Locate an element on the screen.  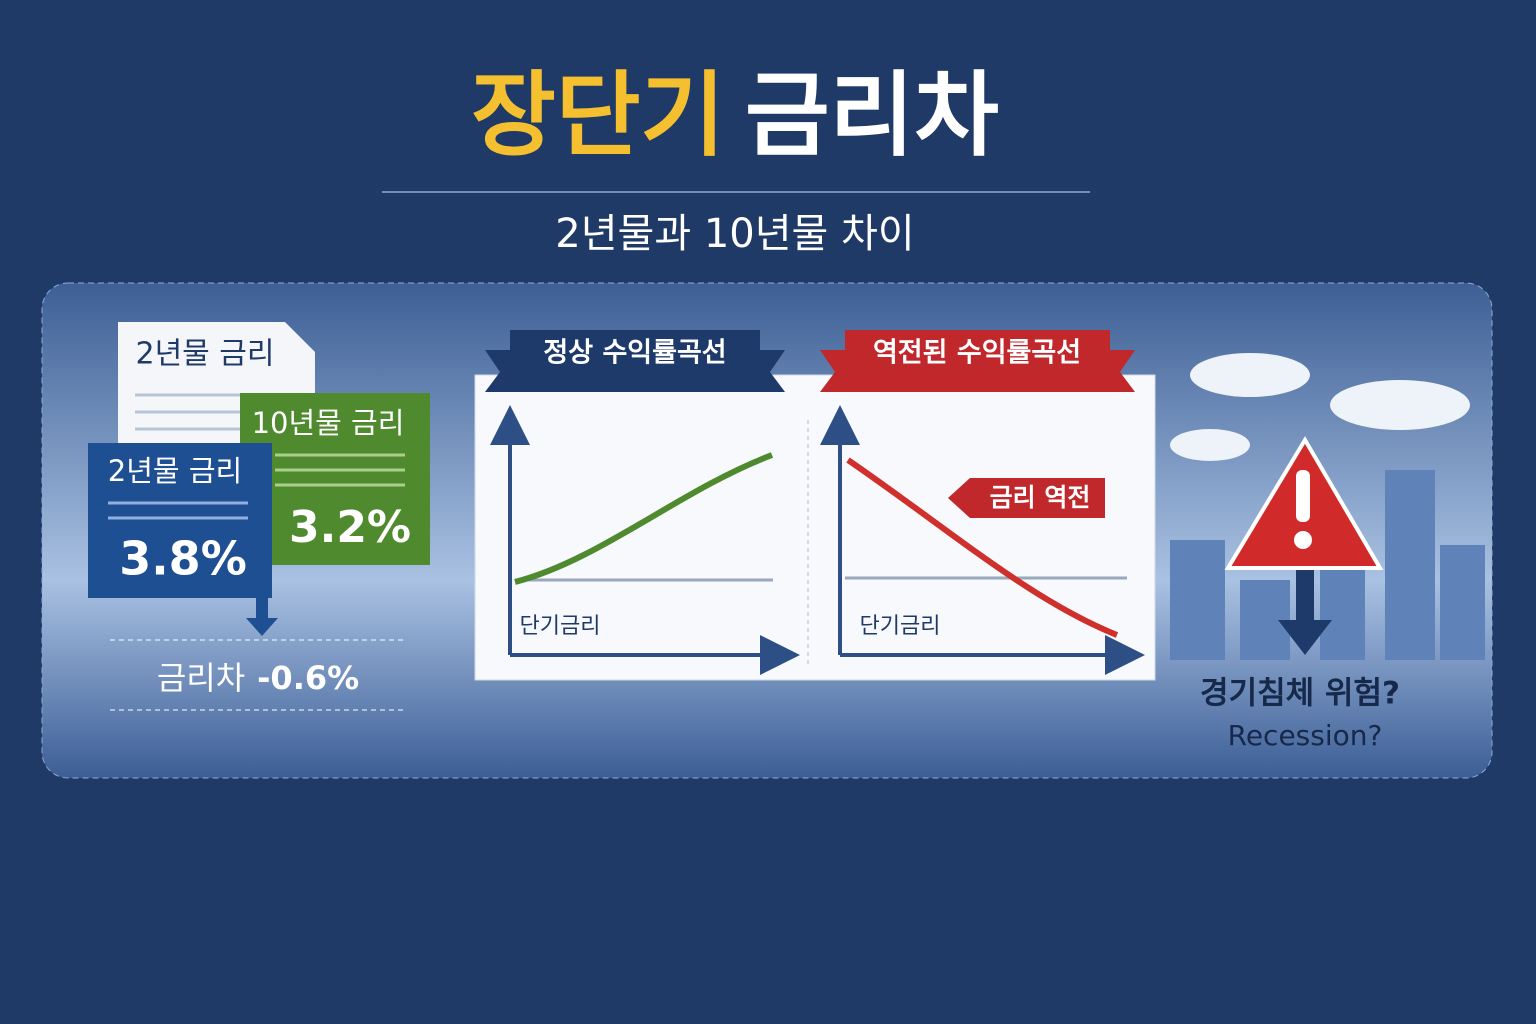
callout-box is located at coordinates (1026, 498).